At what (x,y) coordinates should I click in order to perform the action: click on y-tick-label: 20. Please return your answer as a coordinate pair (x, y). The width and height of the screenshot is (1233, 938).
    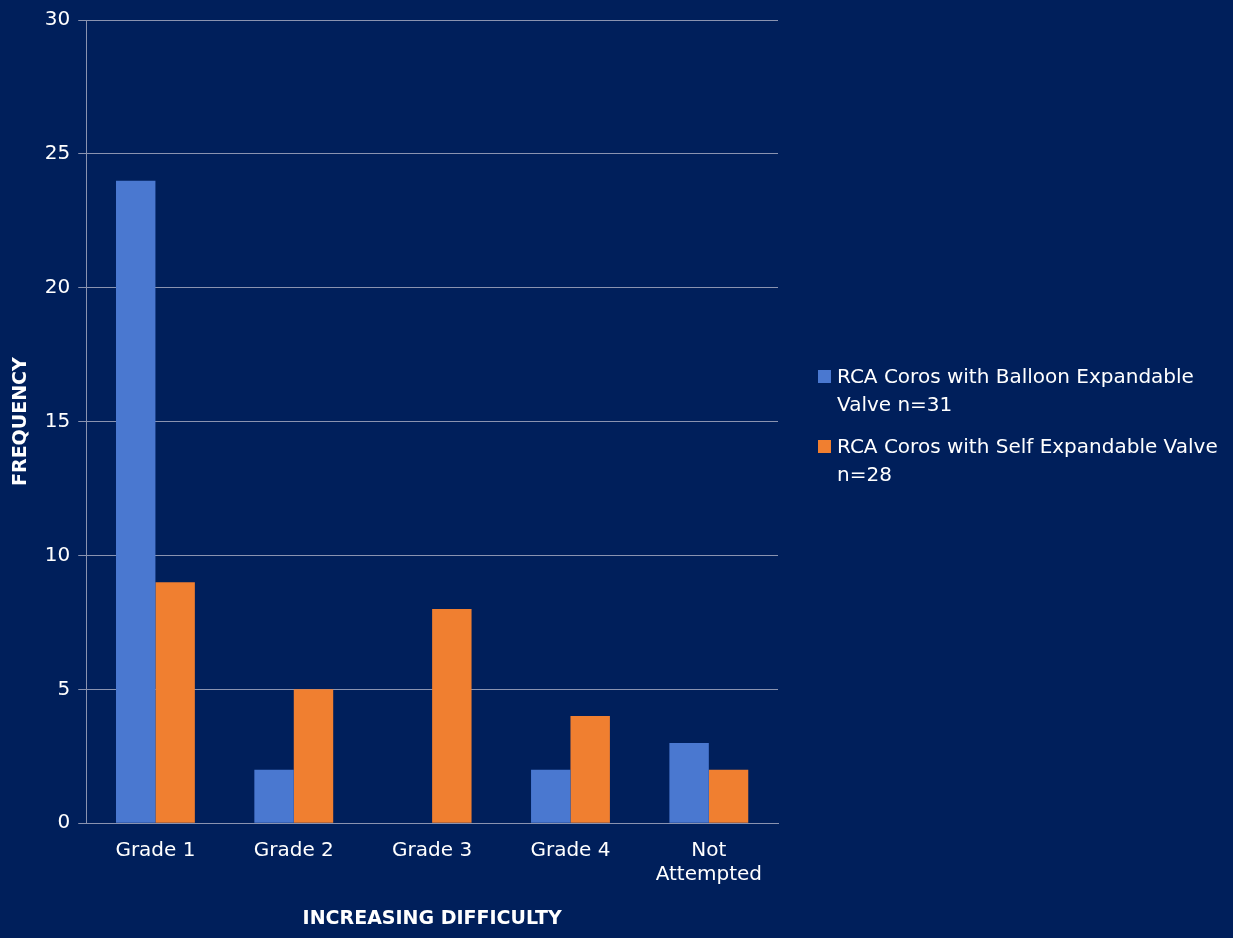
    Looking at the image, I should click on (57, 285).